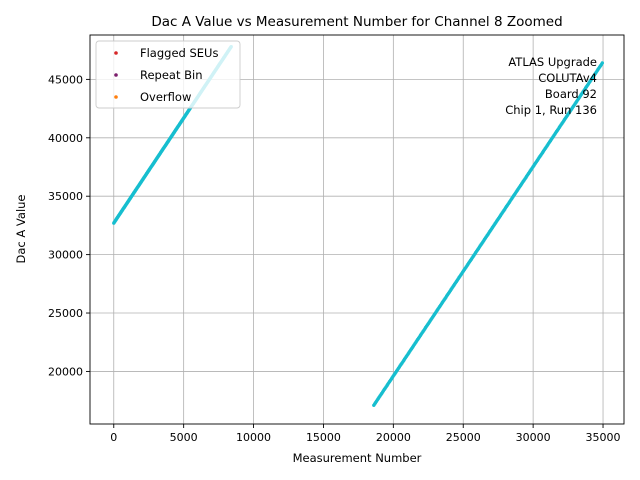 The image size is (640, 480). I want to click on annotation-line-2: COLUTAv4, so click(567, 78).